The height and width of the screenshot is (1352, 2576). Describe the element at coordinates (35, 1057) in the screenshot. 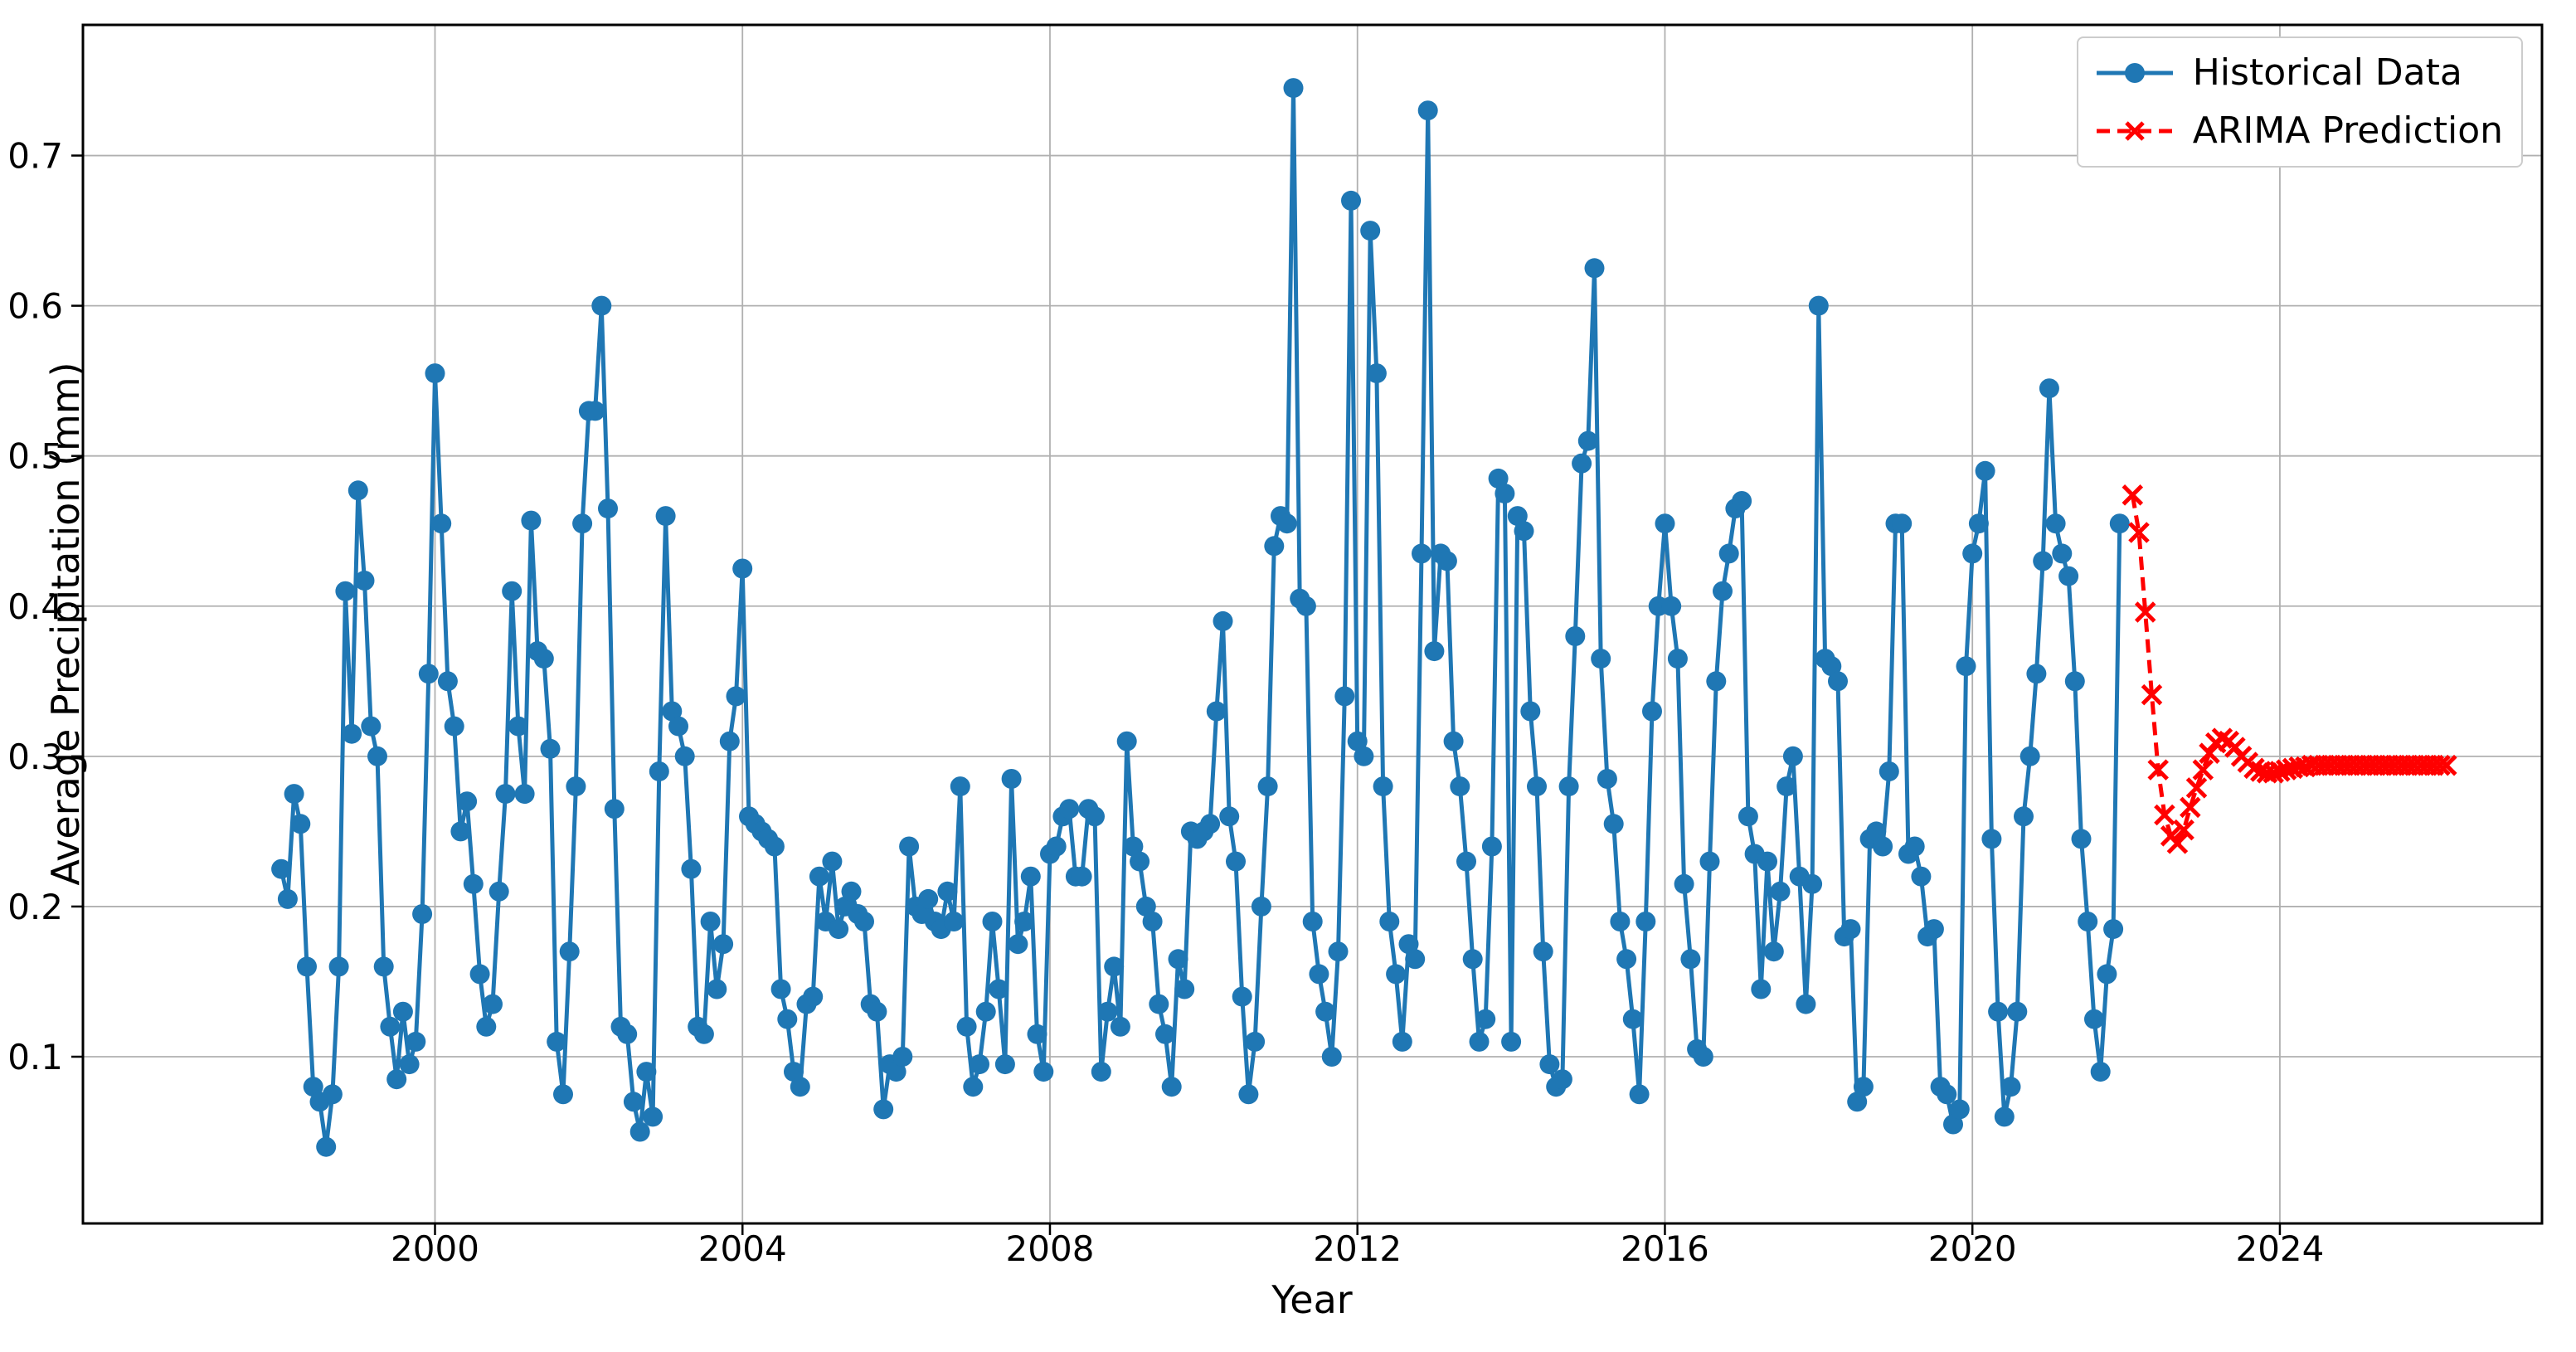

I see `y-tick-label: 0.1` at that location.